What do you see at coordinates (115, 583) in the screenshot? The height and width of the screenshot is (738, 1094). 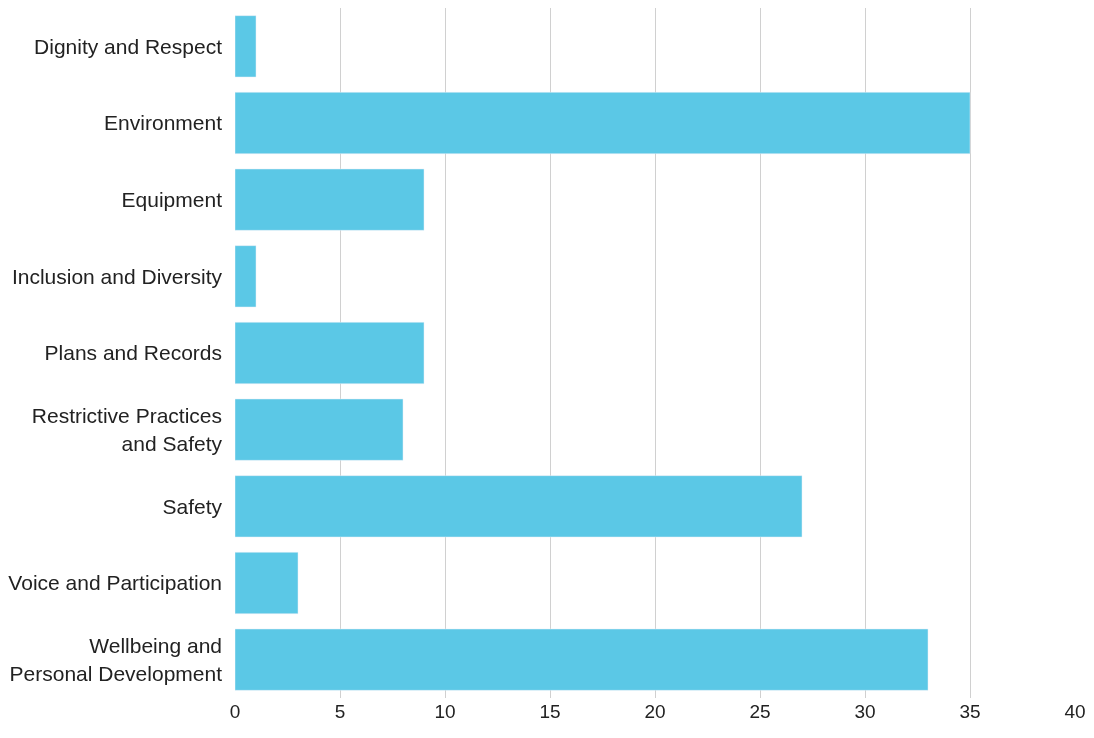 I see `y-tick-label: Voice and Participation` at bounding box center [115, 583].